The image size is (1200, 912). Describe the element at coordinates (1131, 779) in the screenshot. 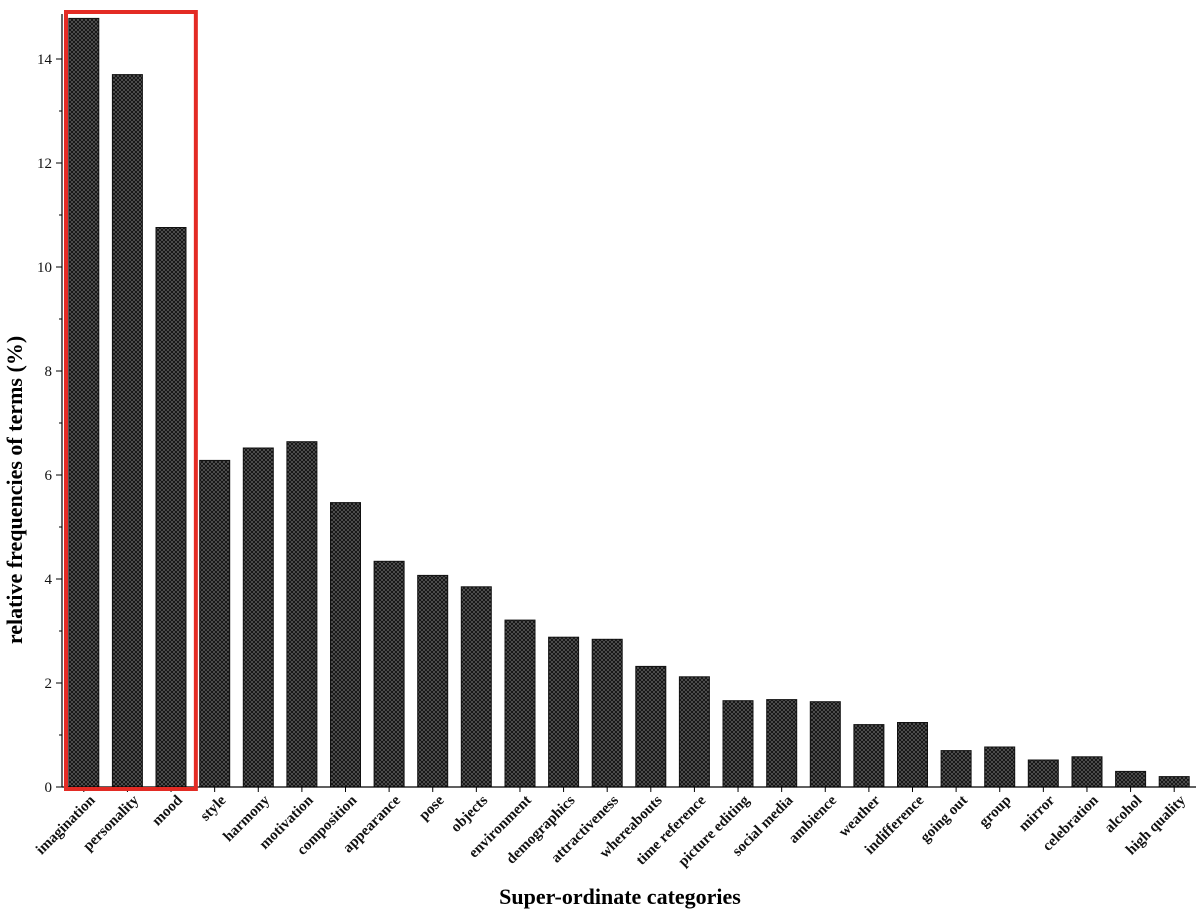

I see `bar-alcohol` at that location.